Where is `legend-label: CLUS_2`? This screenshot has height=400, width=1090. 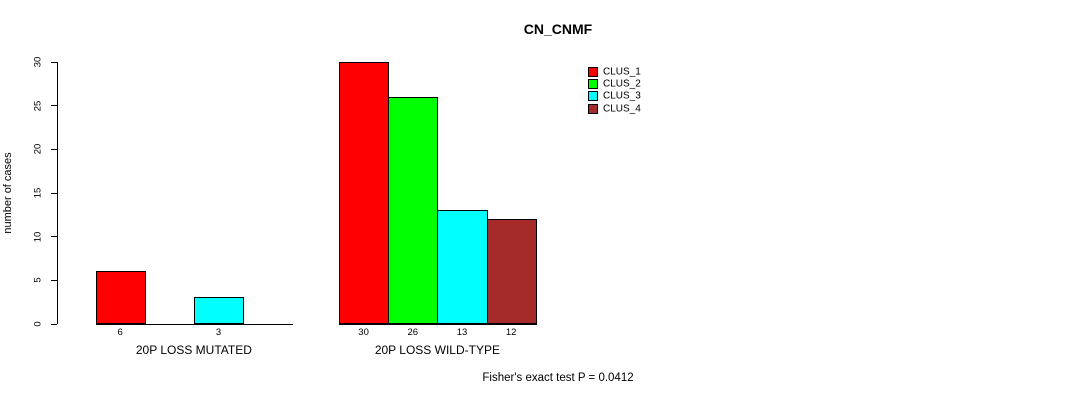
legend-label: CLUS_2 is located at coordinates (622, 84).